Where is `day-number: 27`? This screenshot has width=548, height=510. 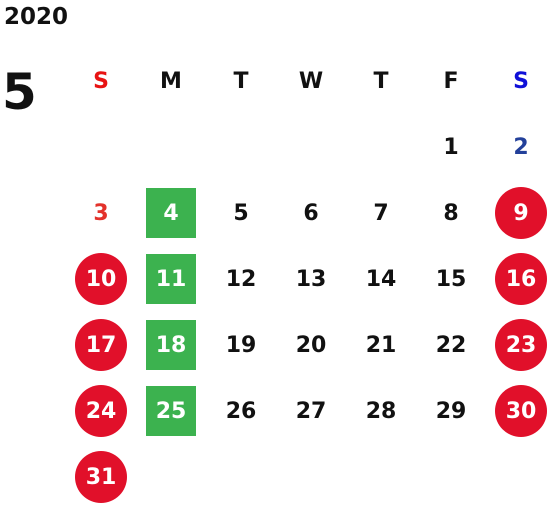
day-number: 27 is located at coordinates (311, 411).